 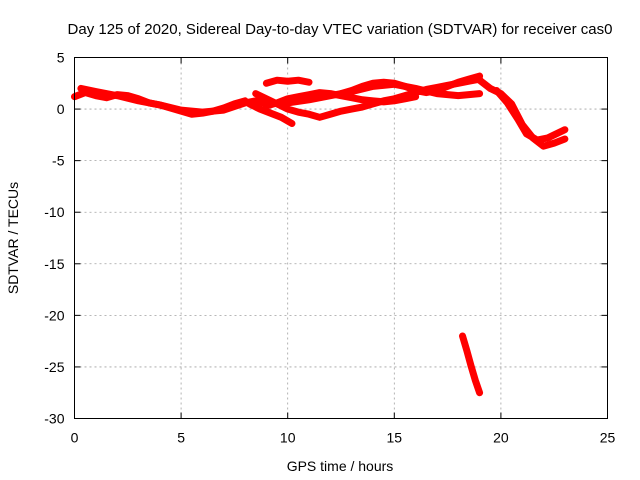 What do you see at coordinates (181, 438) in the screenshot?
I see `x-tick-label: 5` at bounding box center [181, 438].